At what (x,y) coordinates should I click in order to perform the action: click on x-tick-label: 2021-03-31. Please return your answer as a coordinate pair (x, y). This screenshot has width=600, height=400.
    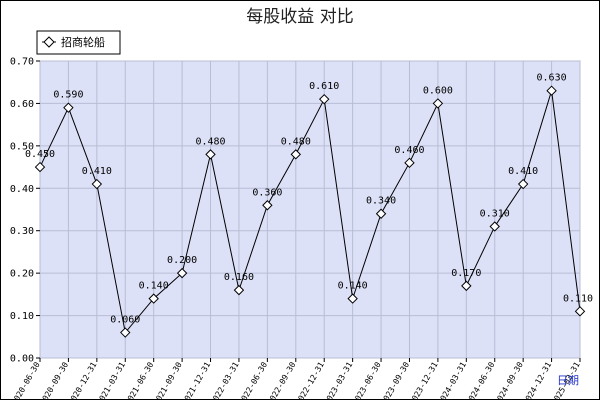
    Looking at the image, I should click on (111, 380).